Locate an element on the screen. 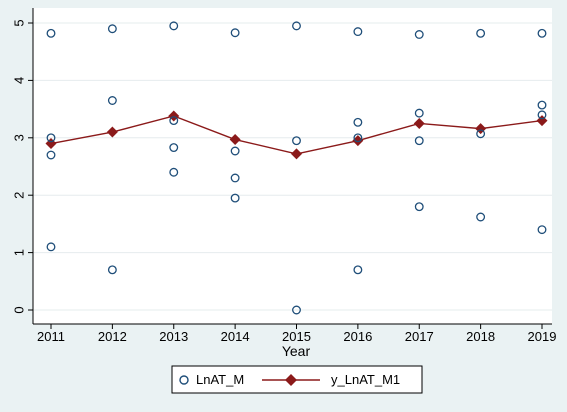 The width and height of the screenshot is (567, 412). line-series is located at coordinates (296, 135).